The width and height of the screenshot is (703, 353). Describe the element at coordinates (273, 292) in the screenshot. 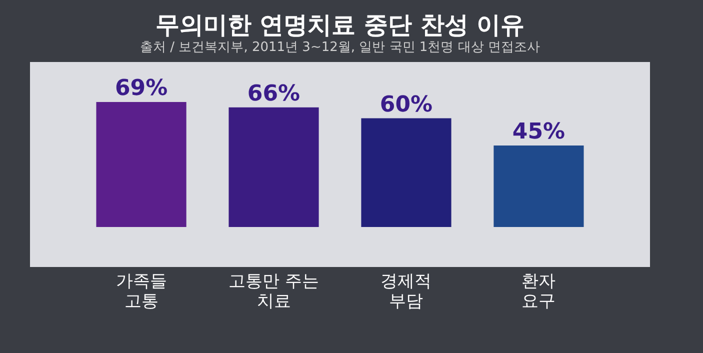

I see `x-tick-label: 고통만 주는 치료` at that location.